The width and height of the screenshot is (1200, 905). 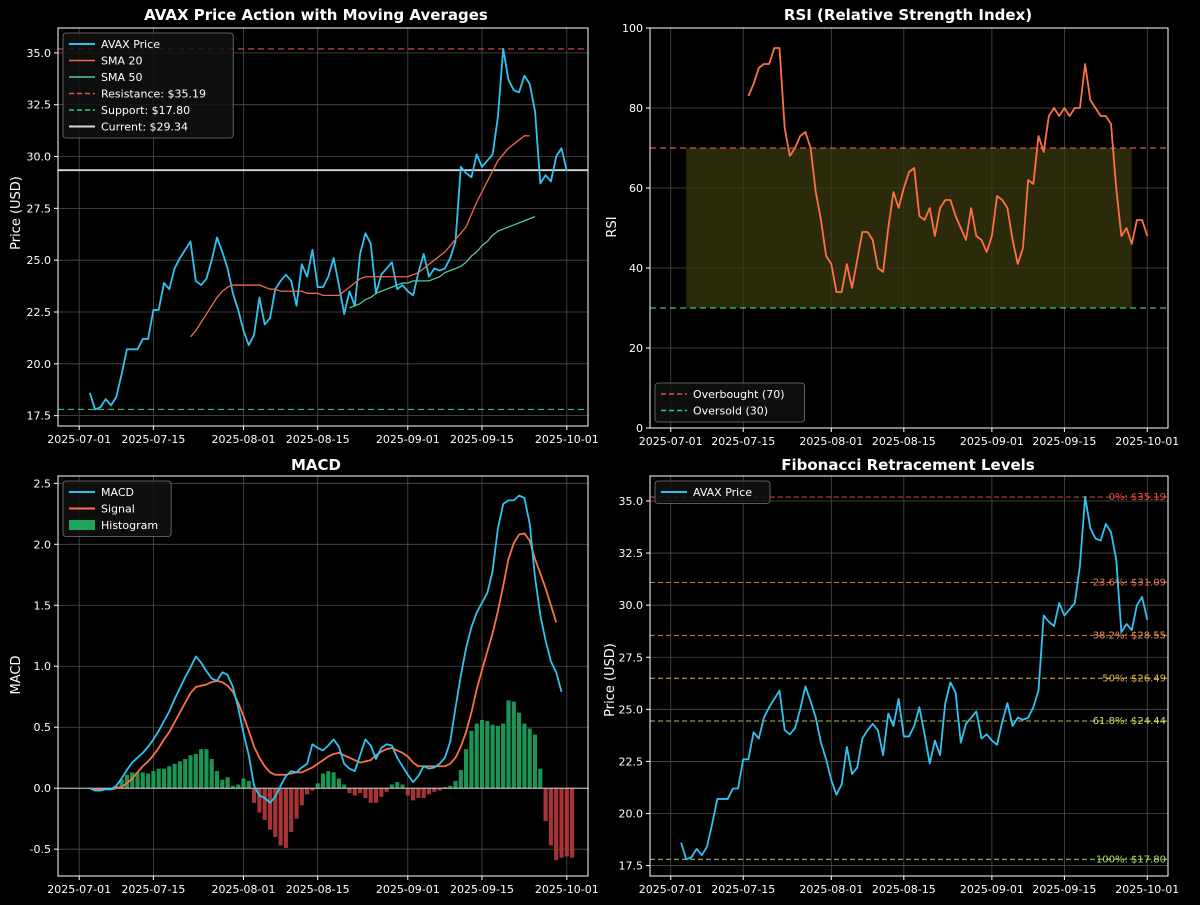 What do you see at coordinates (671, 889) in the screenshot?
I see `fib-x-tick-label: 2025-07-01` at bounding box center [671, 889].